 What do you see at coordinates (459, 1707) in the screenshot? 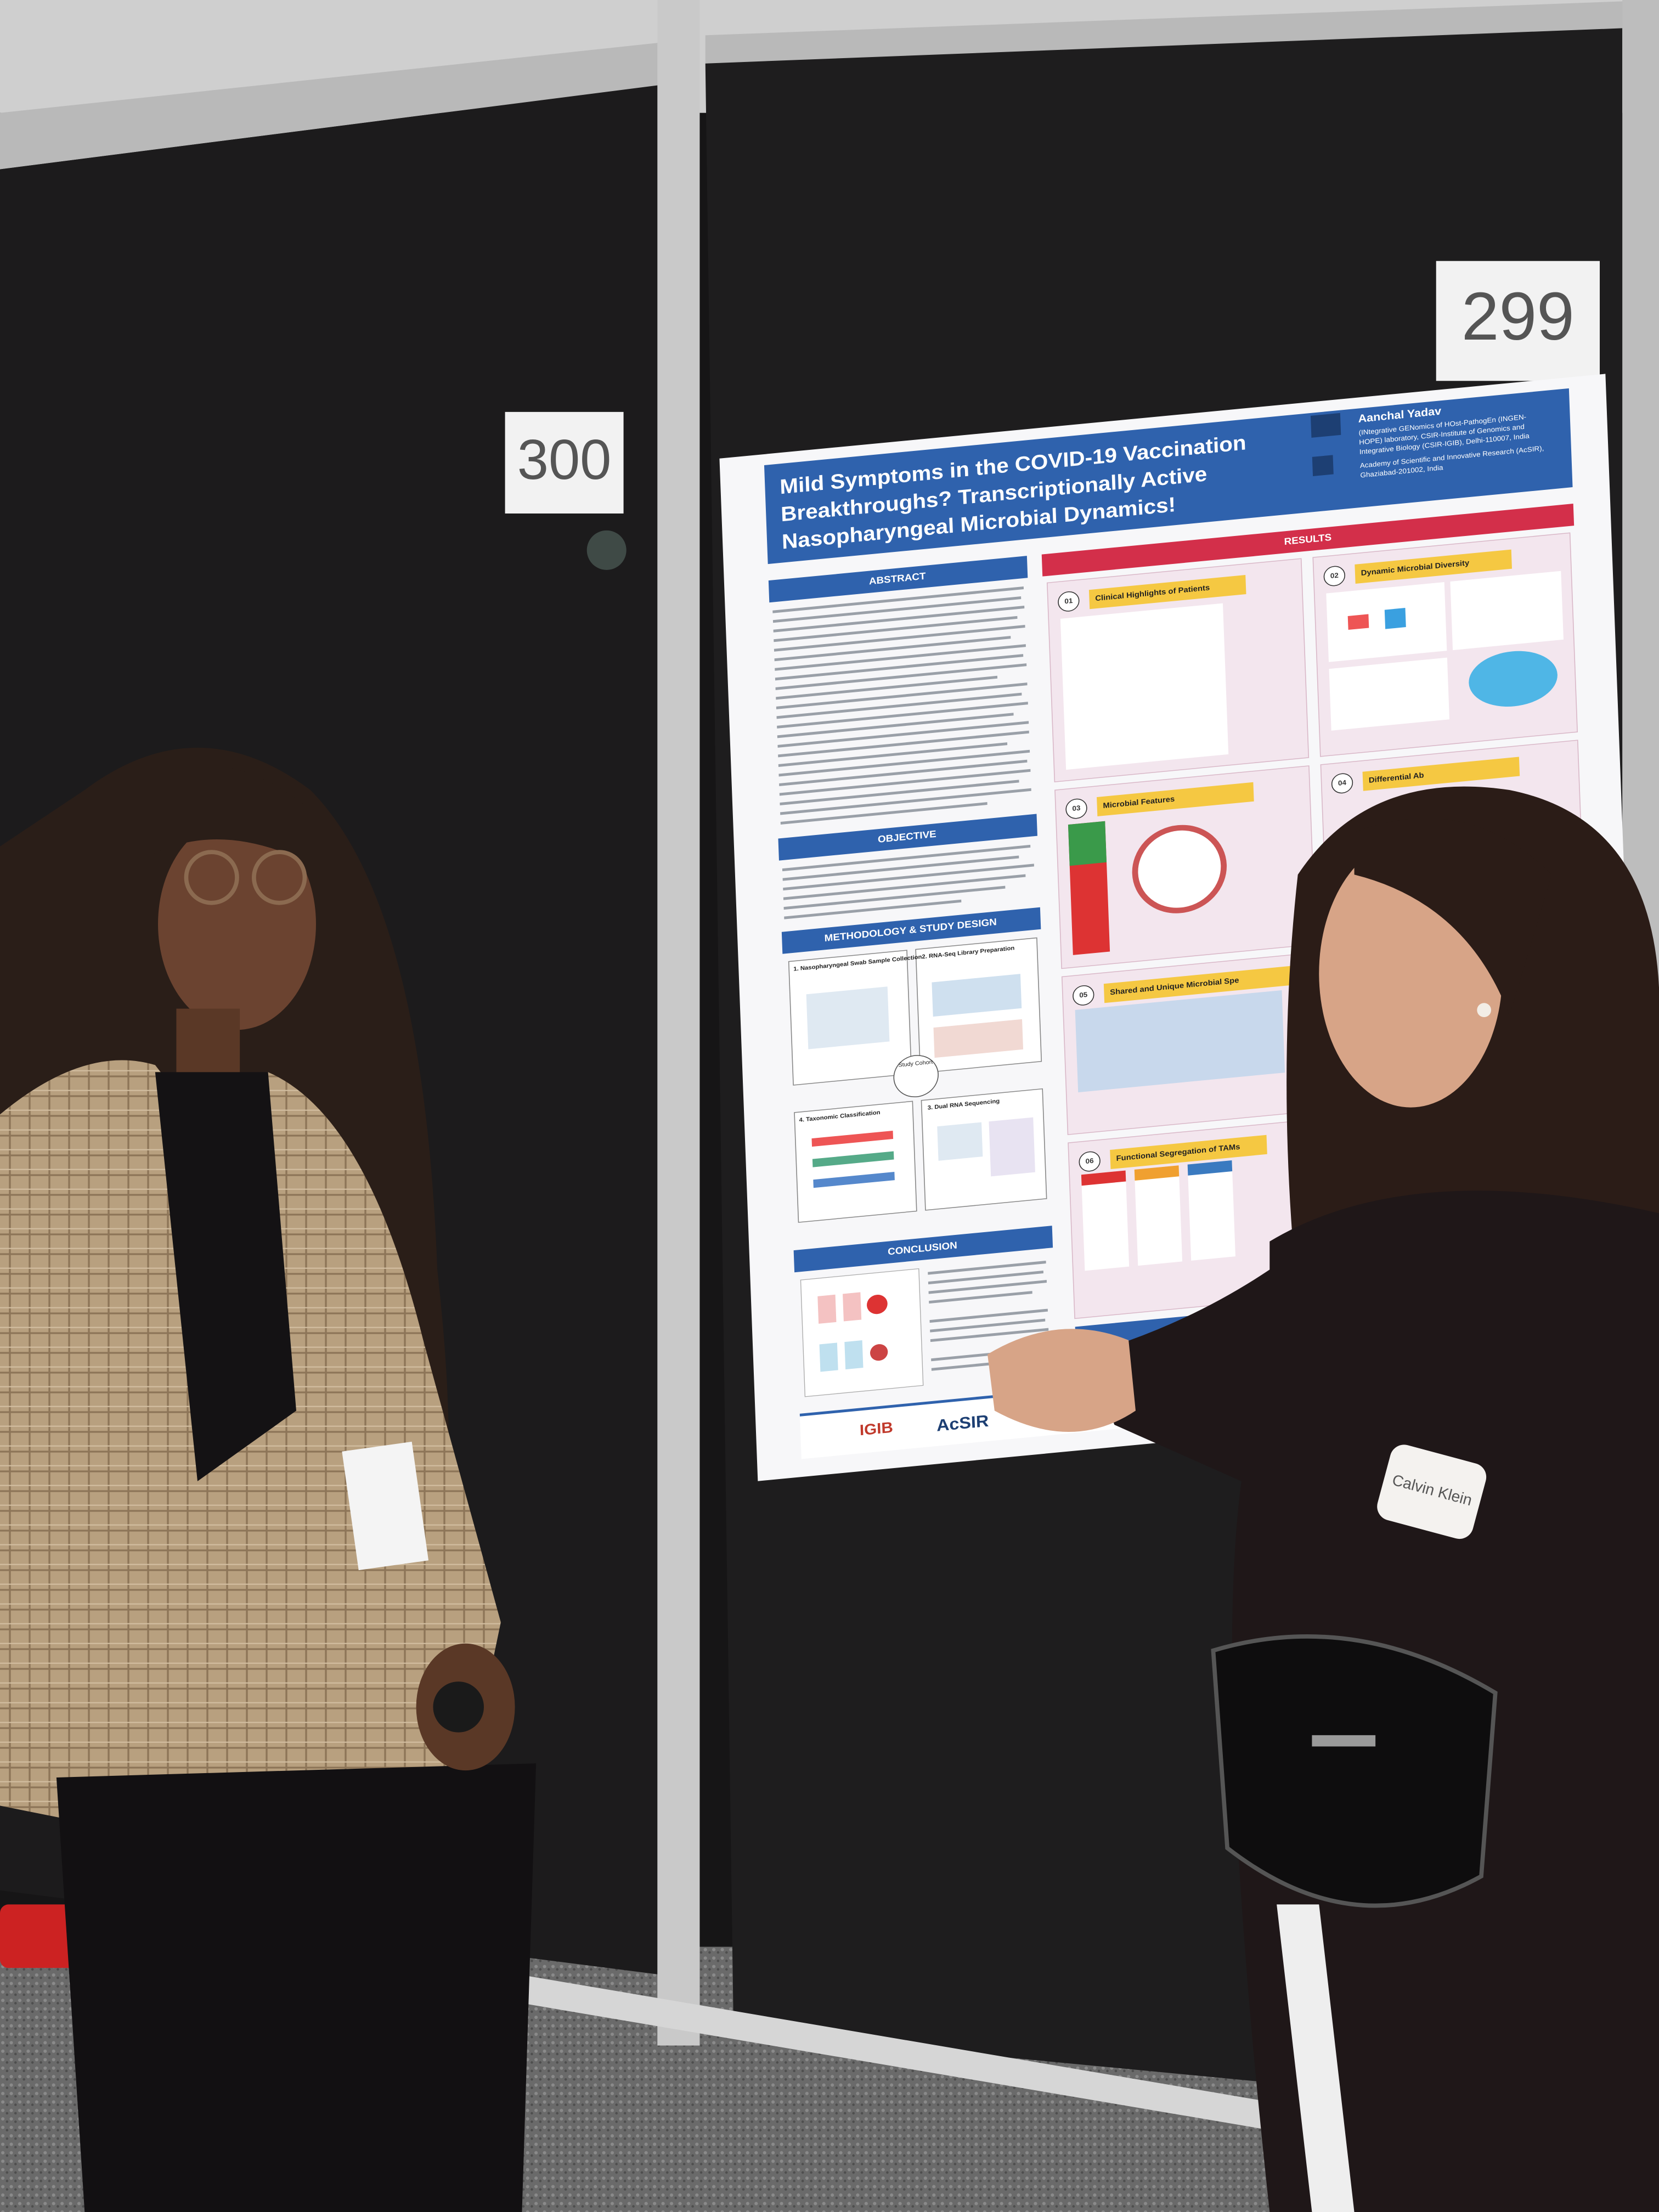
I see `scrunchie` at bounding box center [459, 1707].